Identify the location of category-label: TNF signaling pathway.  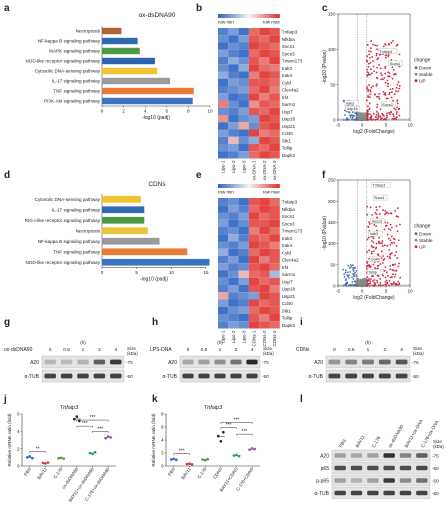
(76, 91).